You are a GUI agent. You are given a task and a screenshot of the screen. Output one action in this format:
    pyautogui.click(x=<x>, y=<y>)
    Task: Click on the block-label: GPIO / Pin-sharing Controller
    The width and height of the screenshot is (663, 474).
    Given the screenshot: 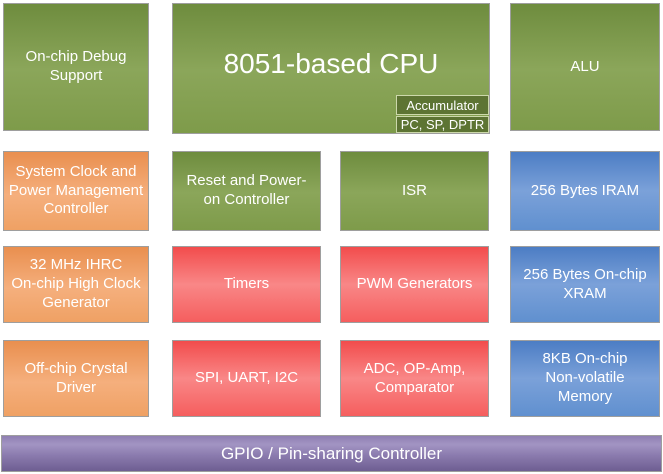 What is the action you would take?
    pyautogui.click(x=331, y=453)
    